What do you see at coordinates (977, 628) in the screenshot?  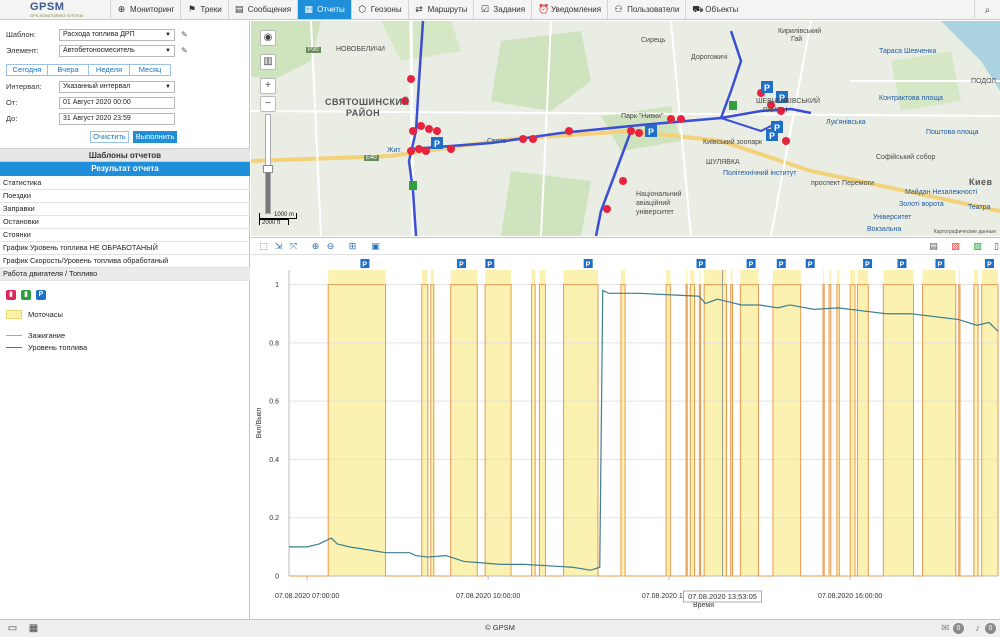 I see `bell-icon: ♪` at bounding box center [977, 628].